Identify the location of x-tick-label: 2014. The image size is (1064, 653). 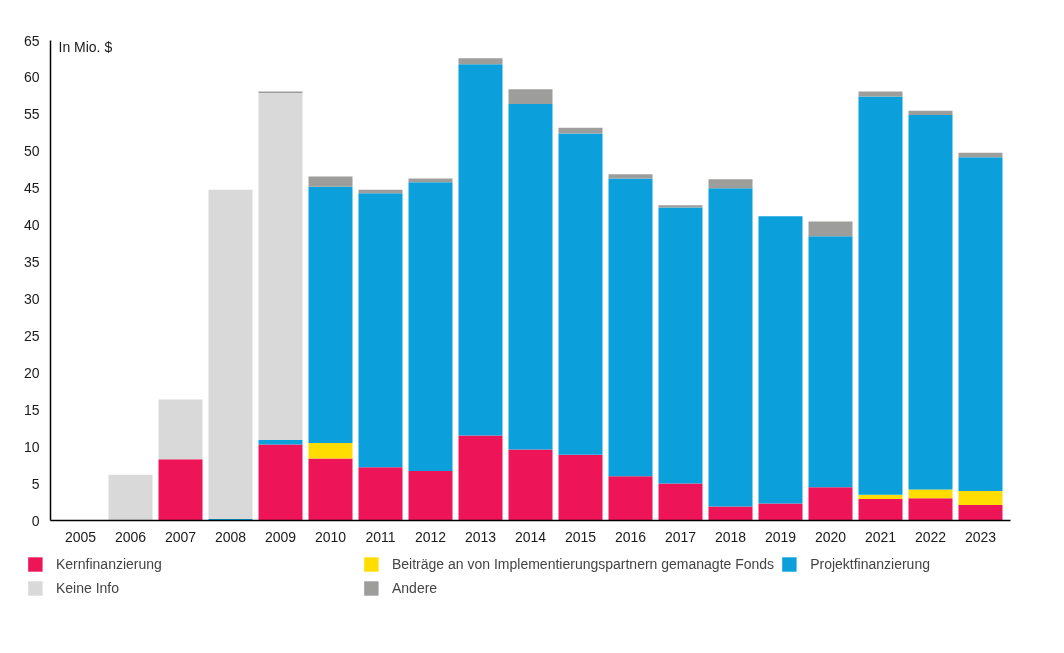
(530, 536).